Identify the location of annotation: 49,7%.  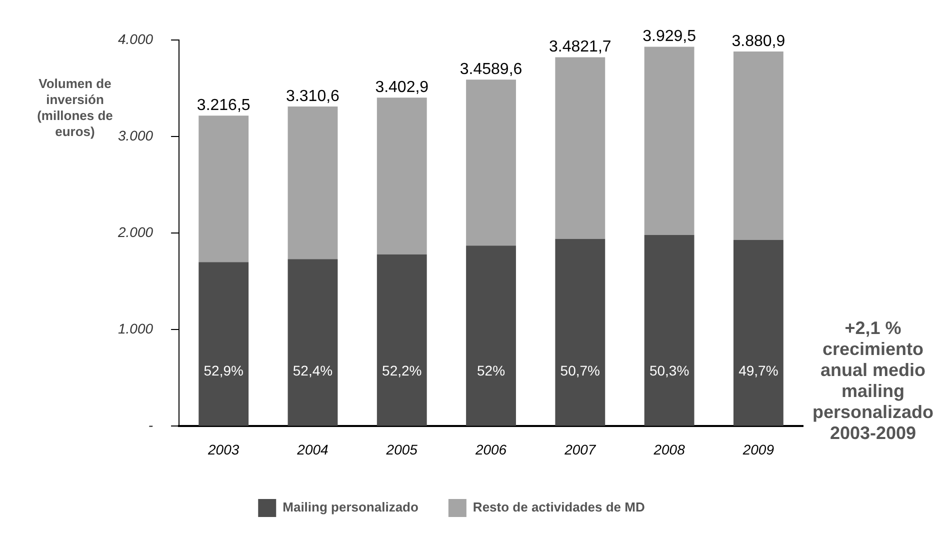
(758, 370).